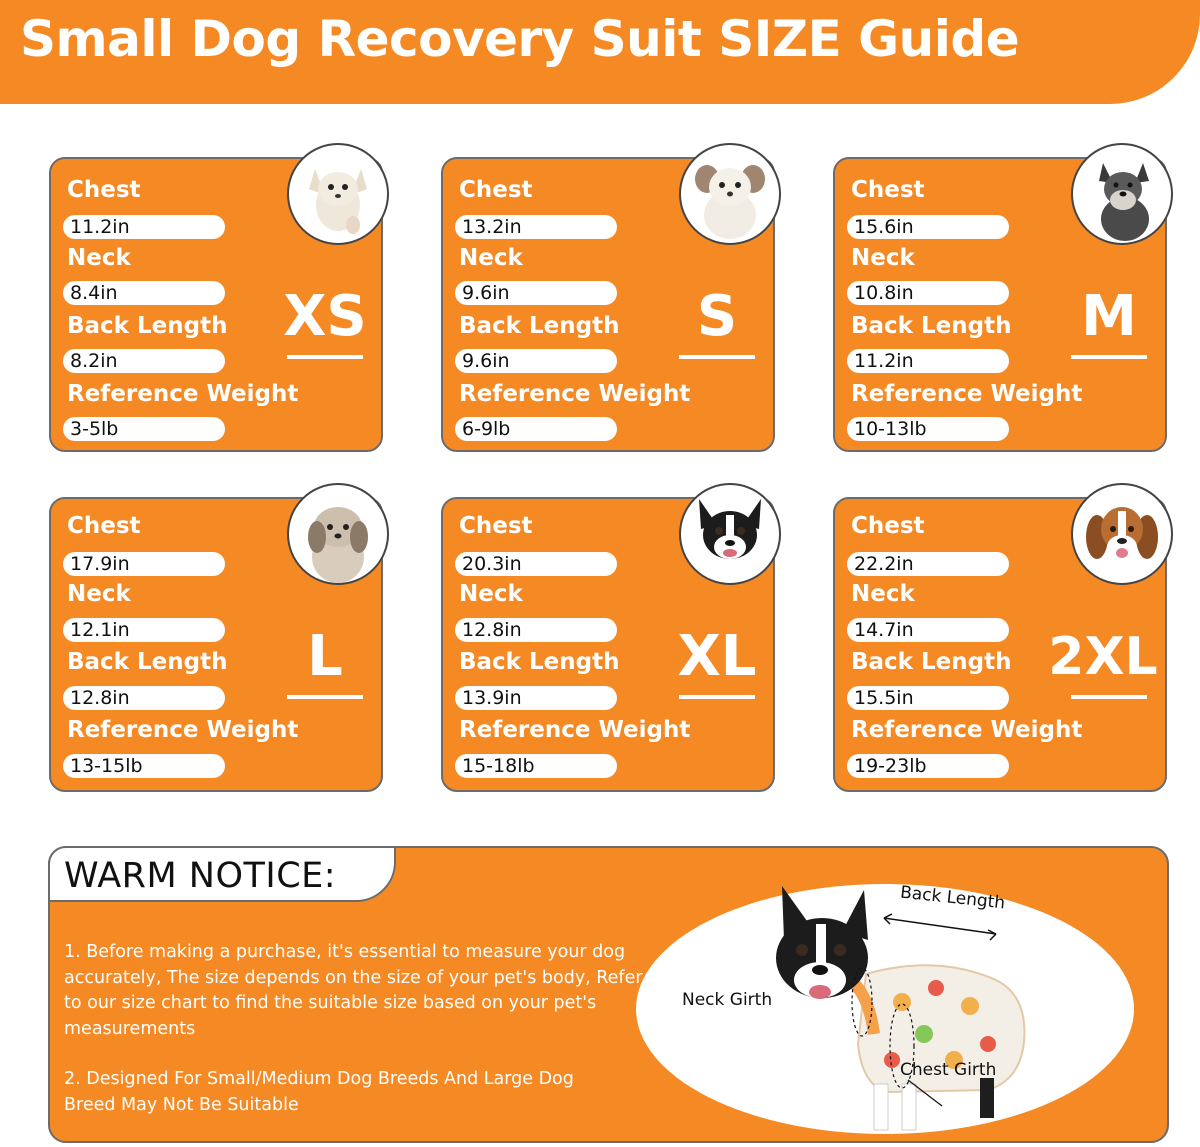  Describe the element at coordinates (928, 227) in the screenshot. I see `chest-value: 15.6in` at that location.